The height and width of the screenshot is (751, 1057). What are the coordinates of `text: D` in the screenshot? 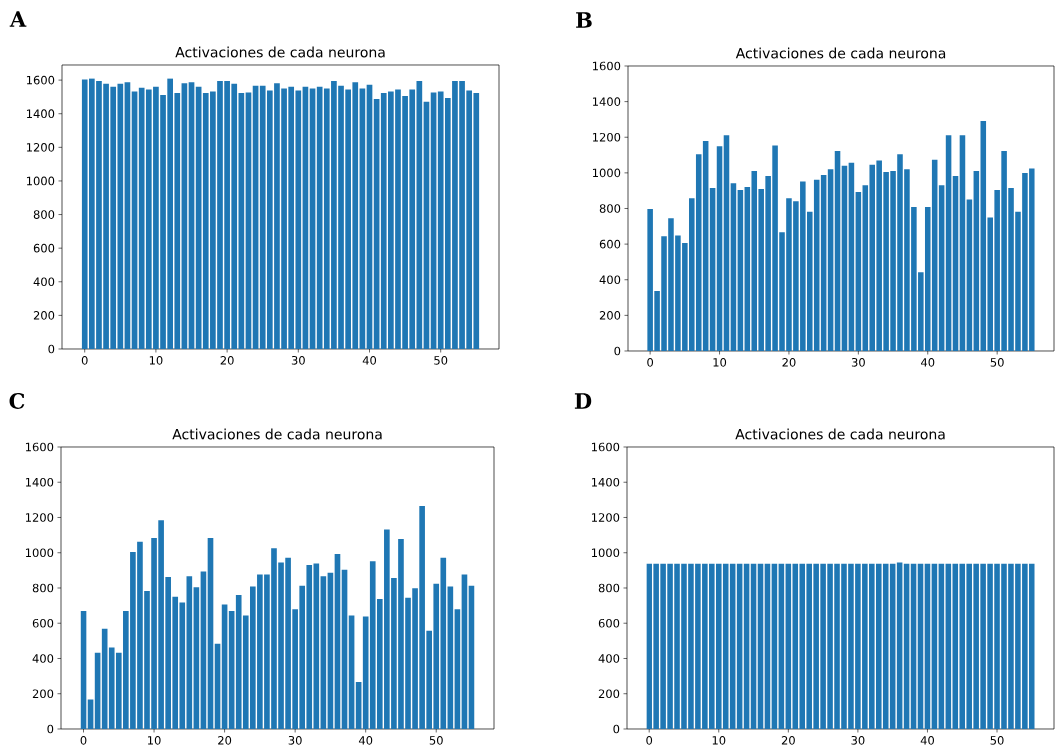 It's located at (583, 401).